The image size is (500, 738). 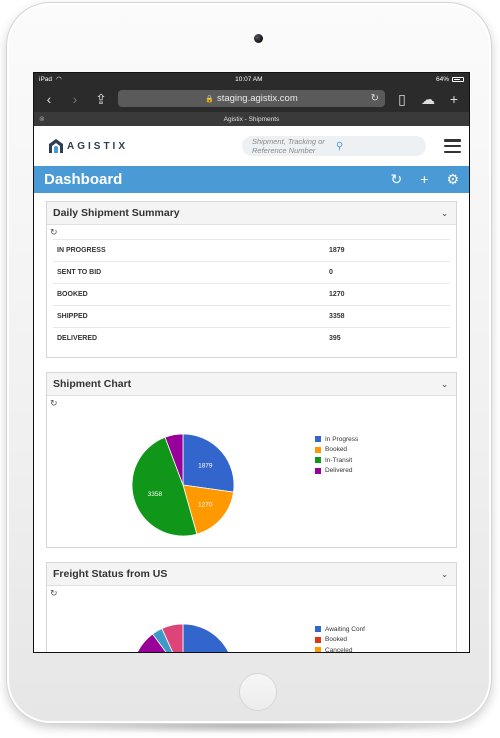 What do you see at coordinates (288, 146) in the screenshot?
I see `search-placeholder: Shipment, Tracking or Reference Number` at bounding box center [288, 146].